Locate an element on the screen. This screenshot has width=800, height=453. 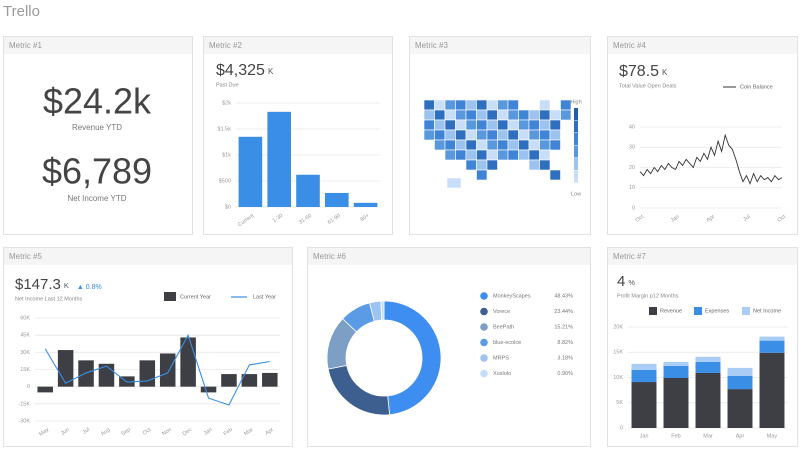
y-tick-label: 20 is located at coordinates (632, 168).